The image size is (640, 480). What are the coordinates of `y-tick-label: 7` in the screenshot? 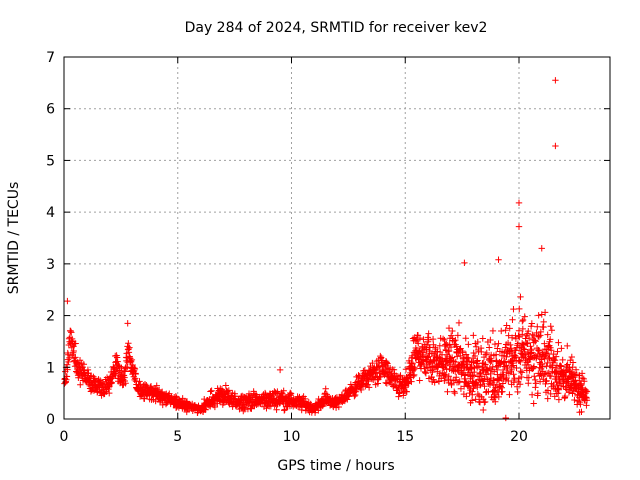 It's located at (50, 58).